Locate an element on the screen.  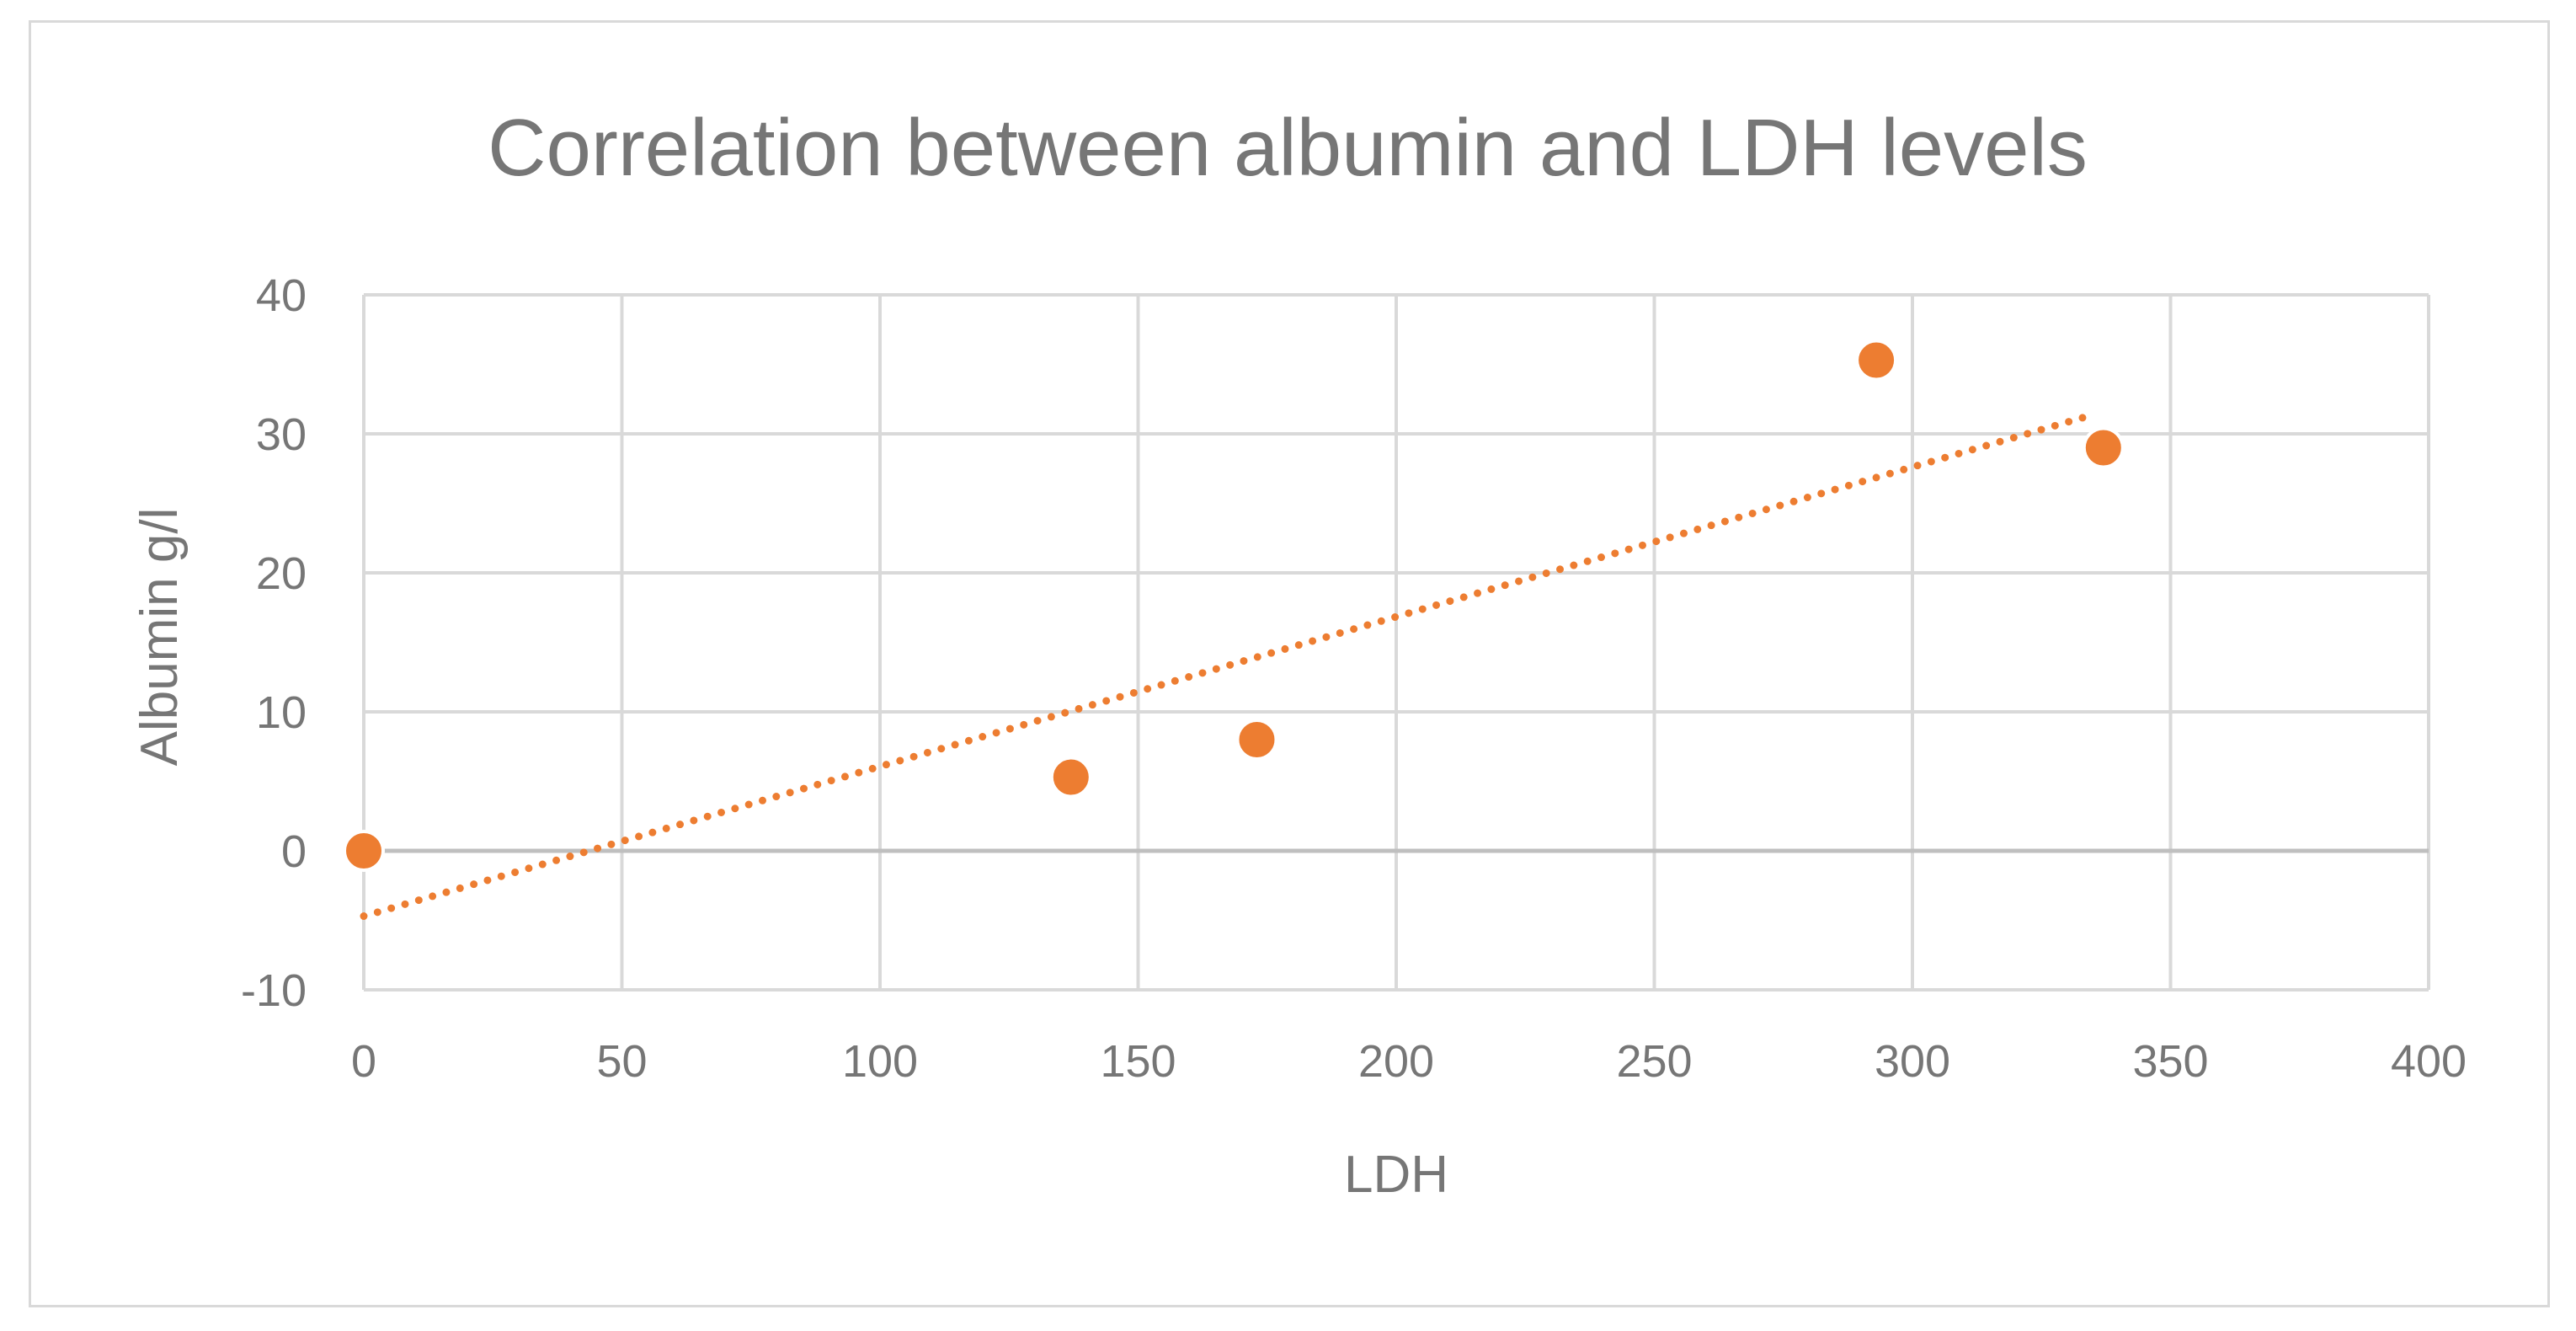
y-tick-label: 0 is located at coordinates (294, 852).